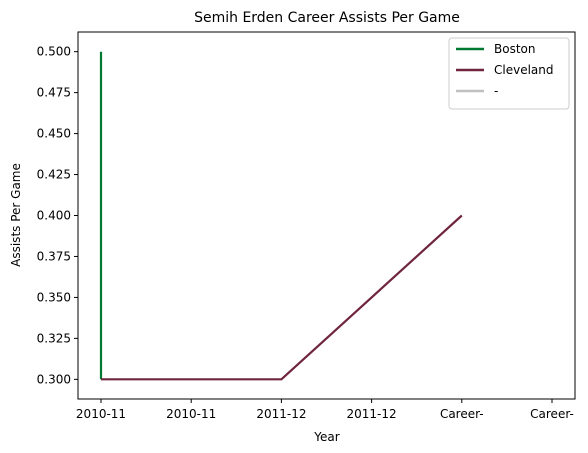 This screenshot has width=588, height=453. Describe the element at coordinates (327, 18) in the screenshot. I see `chart-title: Semih Erden Career Assists Per Game` at that location.